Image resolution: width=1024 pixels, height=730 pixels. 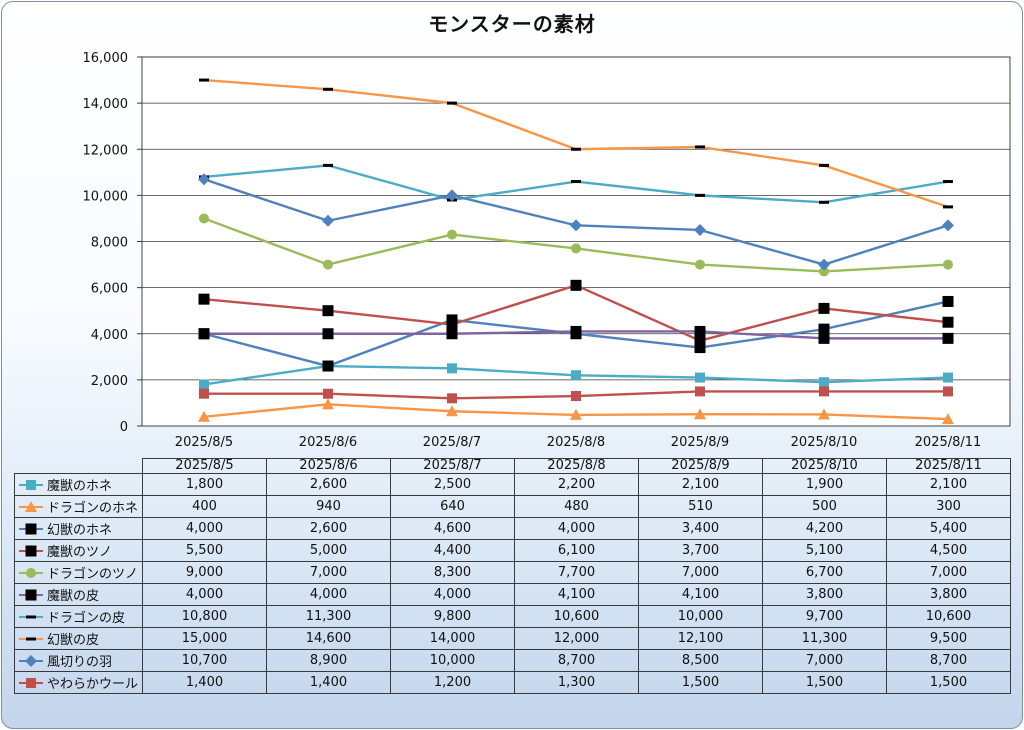 I want to click on table-value-cell: 1,300, so click(x=576, y=682).